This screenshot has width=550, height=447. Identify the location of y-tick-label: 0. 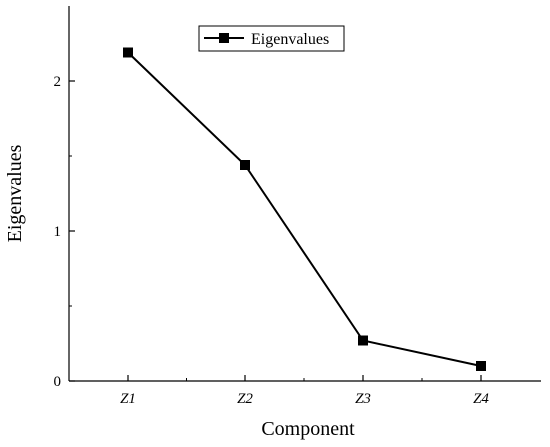
(58, 382).